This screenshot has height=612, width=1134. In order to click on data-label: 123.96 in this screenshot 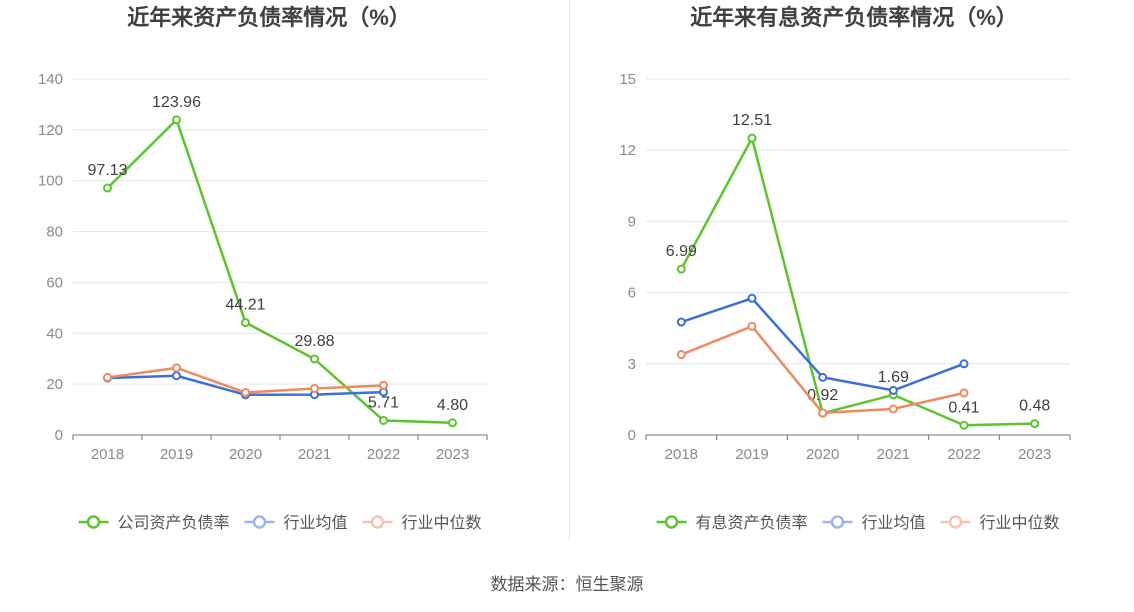, I will do `click(176, 102)`.